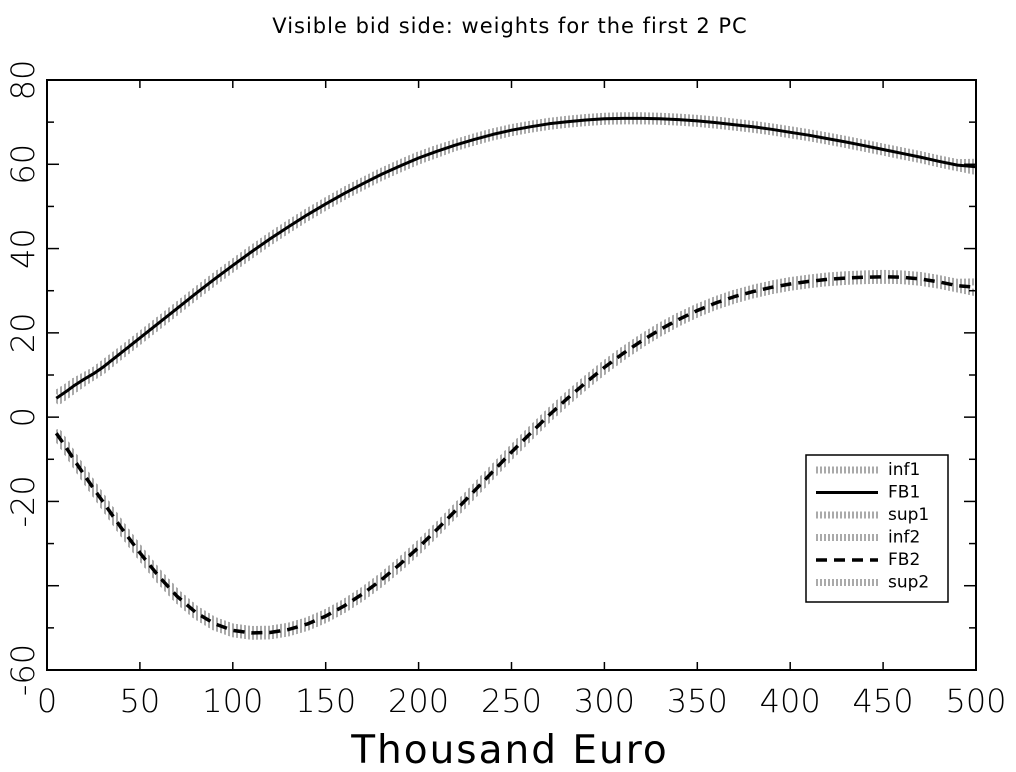 This screenshot has width=1016, height=772. What do you see at coordinates (511, 701) in the screenshot?
I see `x-tick-label: 250` at bounding box center [511, 701].